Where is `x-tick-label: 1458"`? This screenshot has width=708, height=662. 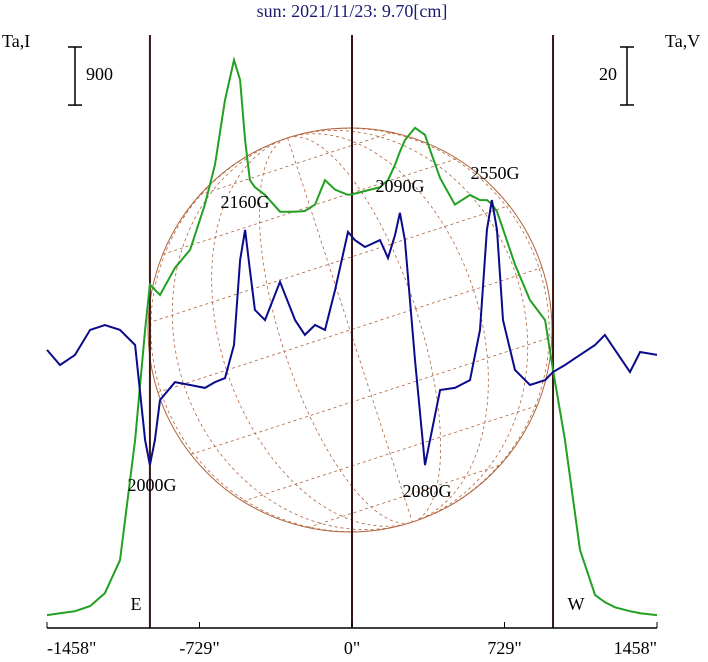 x-tick-label: 1458" is located at coordinates (635, 648).